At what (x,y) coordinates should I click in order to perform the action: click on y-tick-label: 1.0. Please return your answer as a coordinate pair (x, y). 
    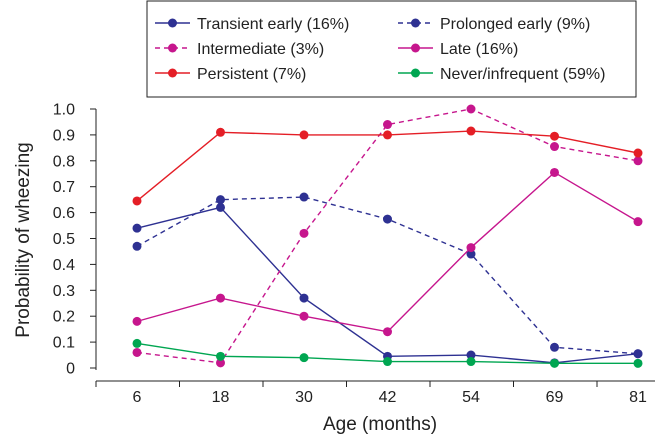
    Looking at the image, I should click on (64, 110).